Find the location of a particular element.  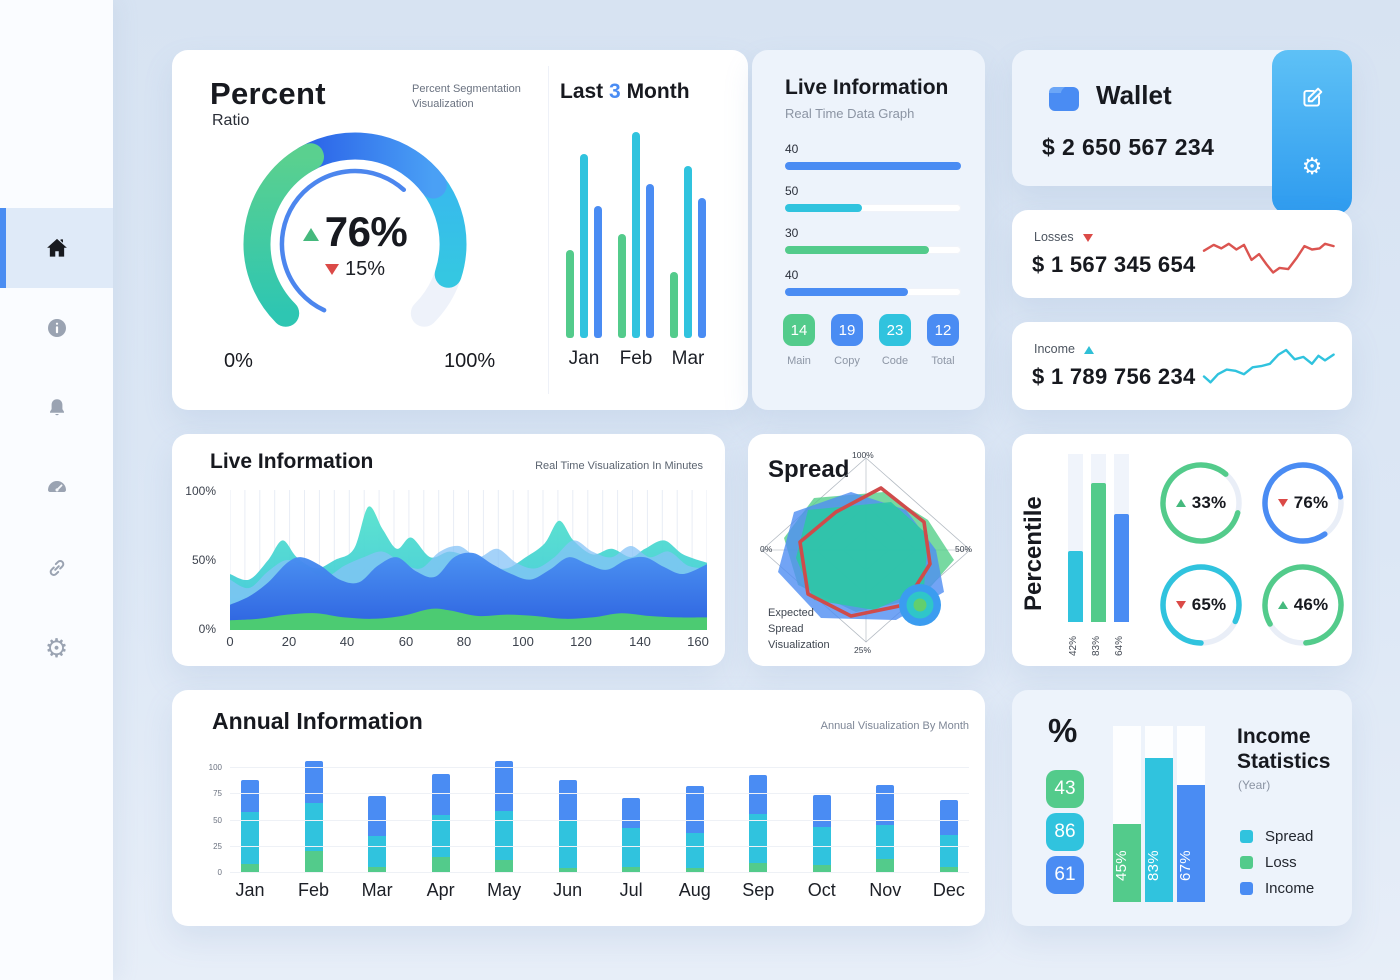

x-axis-label: Sep is located at coordinates (758, 890).